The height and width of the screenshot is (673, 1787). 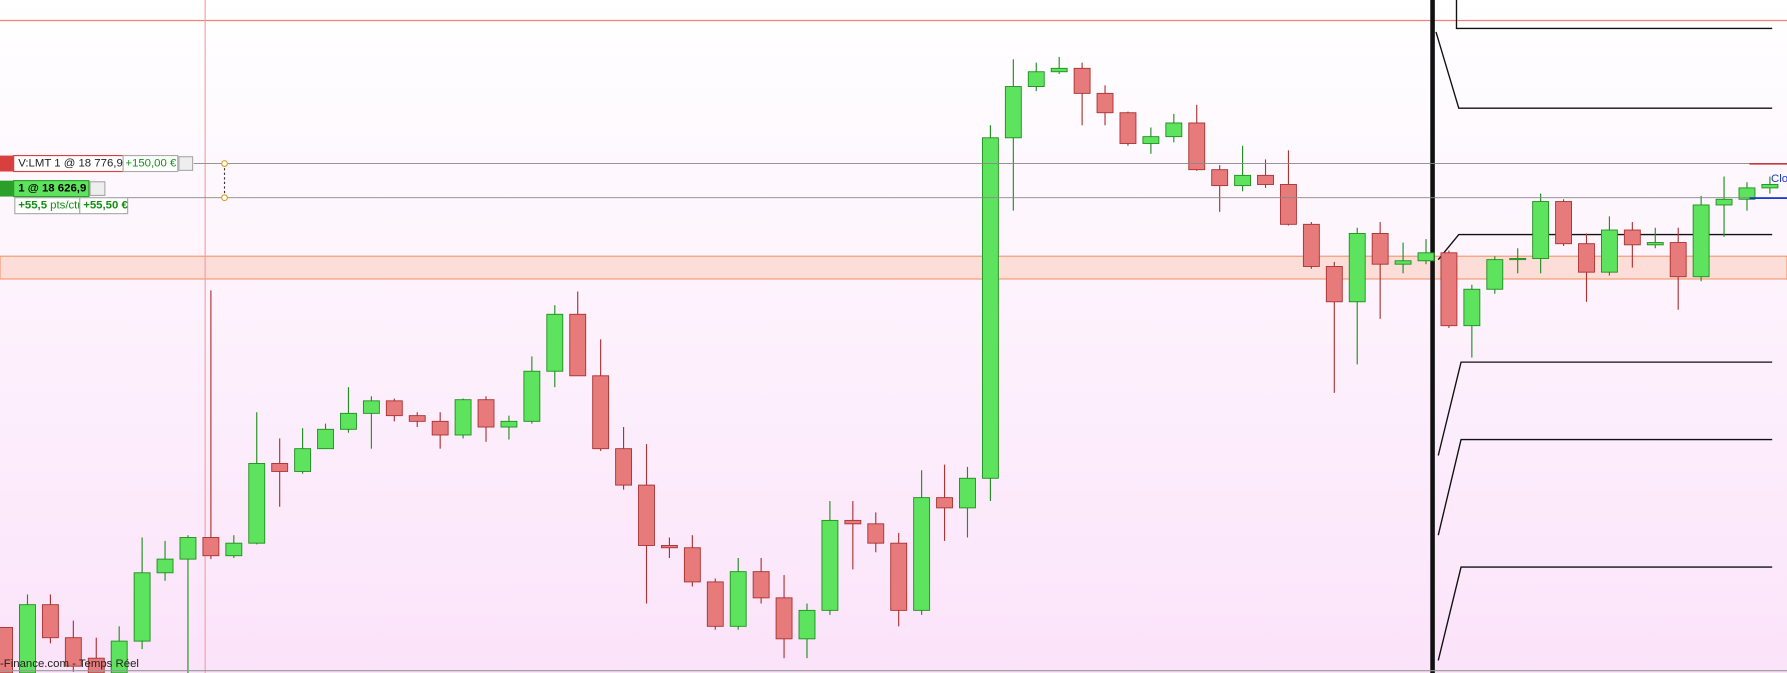 What do you see at coordinates (186, 163) in the screenshot?
I see `order-close` at bounding box center [186, 163].